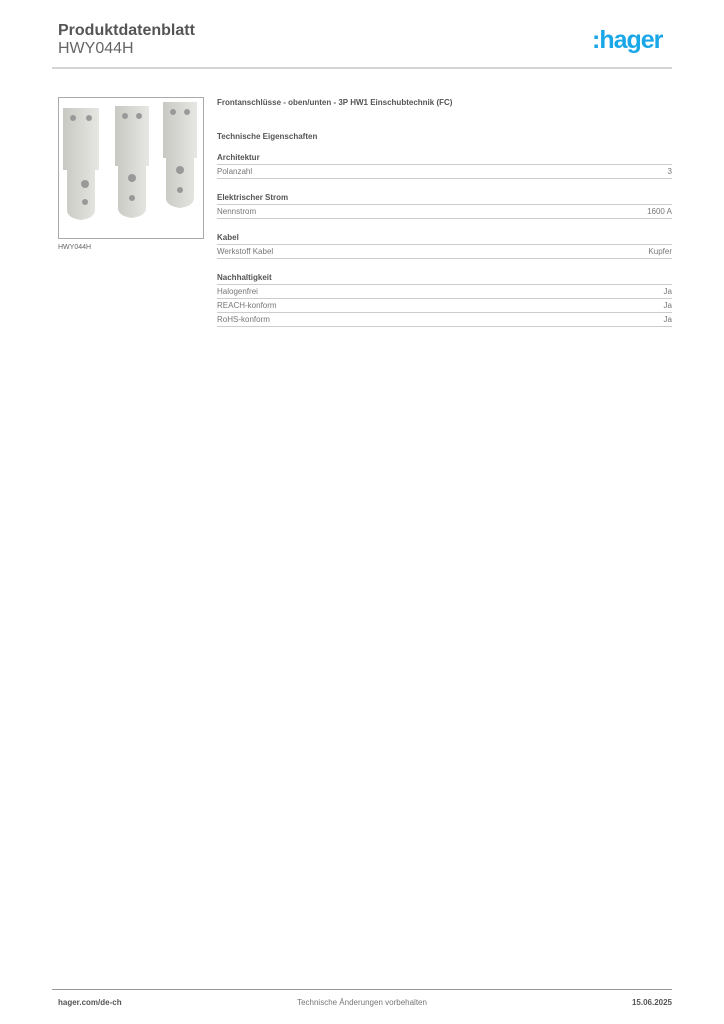 This screenshot has height=1024, width=724. Describe the element at coordinates (659, 211) in the screenshot. I see `property-value: 1600 A` at that location.